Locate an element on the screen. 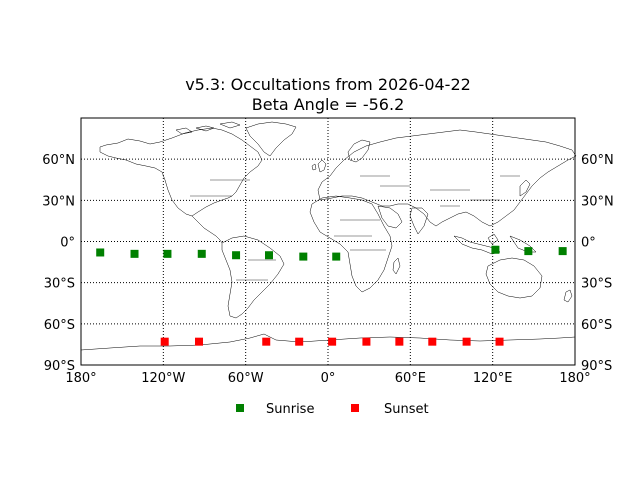 This screenshot has height=484, width=640. legend-label-sunrise: Sunrise is located at coordinates (290, 409).